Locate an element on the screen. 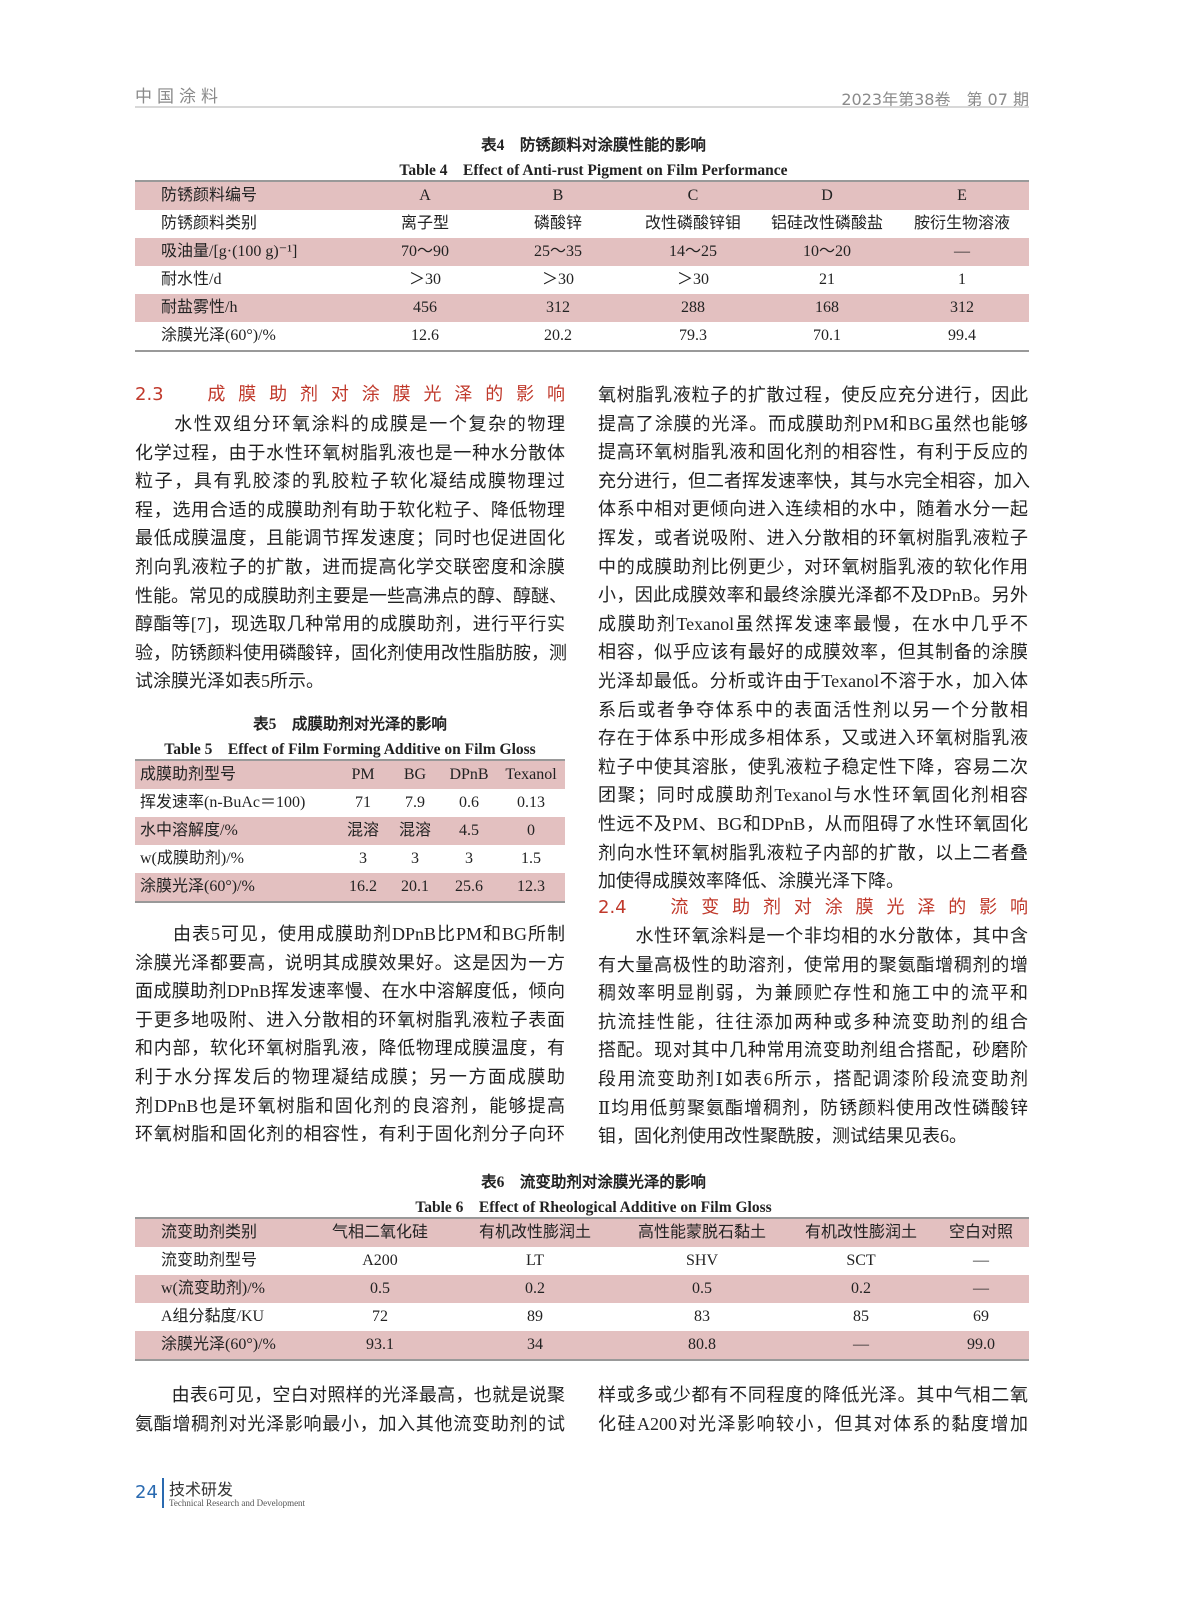  table-cell: C is located at coordinates (693, 195).